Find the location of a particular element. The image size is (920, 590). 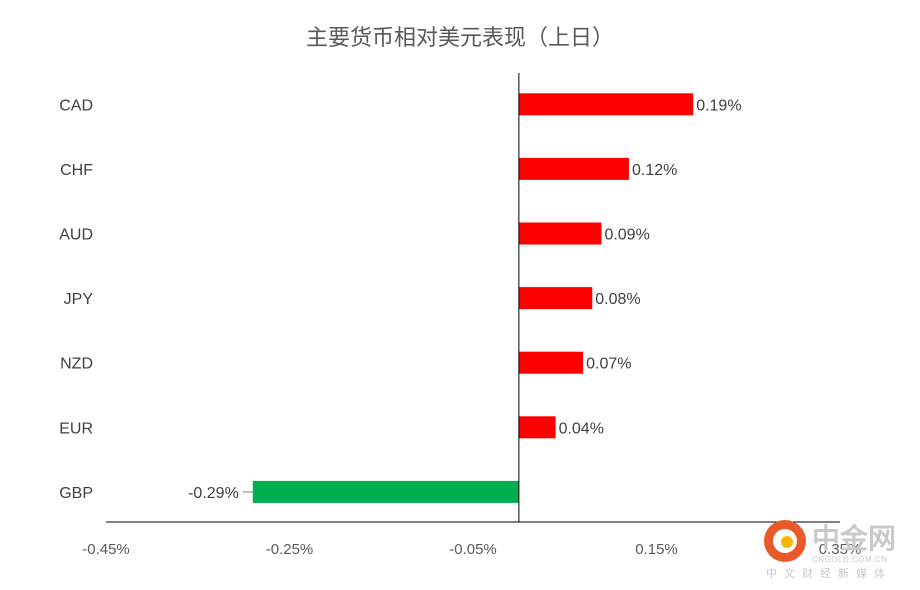

category-labels-group: CAD CHF AUD JPY NZD EUR GBP is located at coordinates (76, 299).